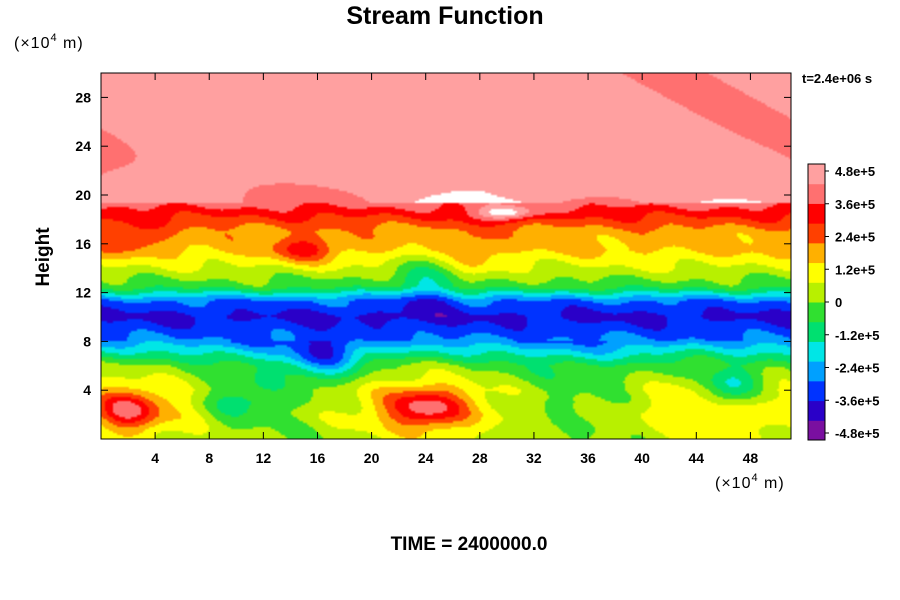  Describe the element at coordinates (83, 97) in the screenshot. I see `y-tick-label: 28` at that location.